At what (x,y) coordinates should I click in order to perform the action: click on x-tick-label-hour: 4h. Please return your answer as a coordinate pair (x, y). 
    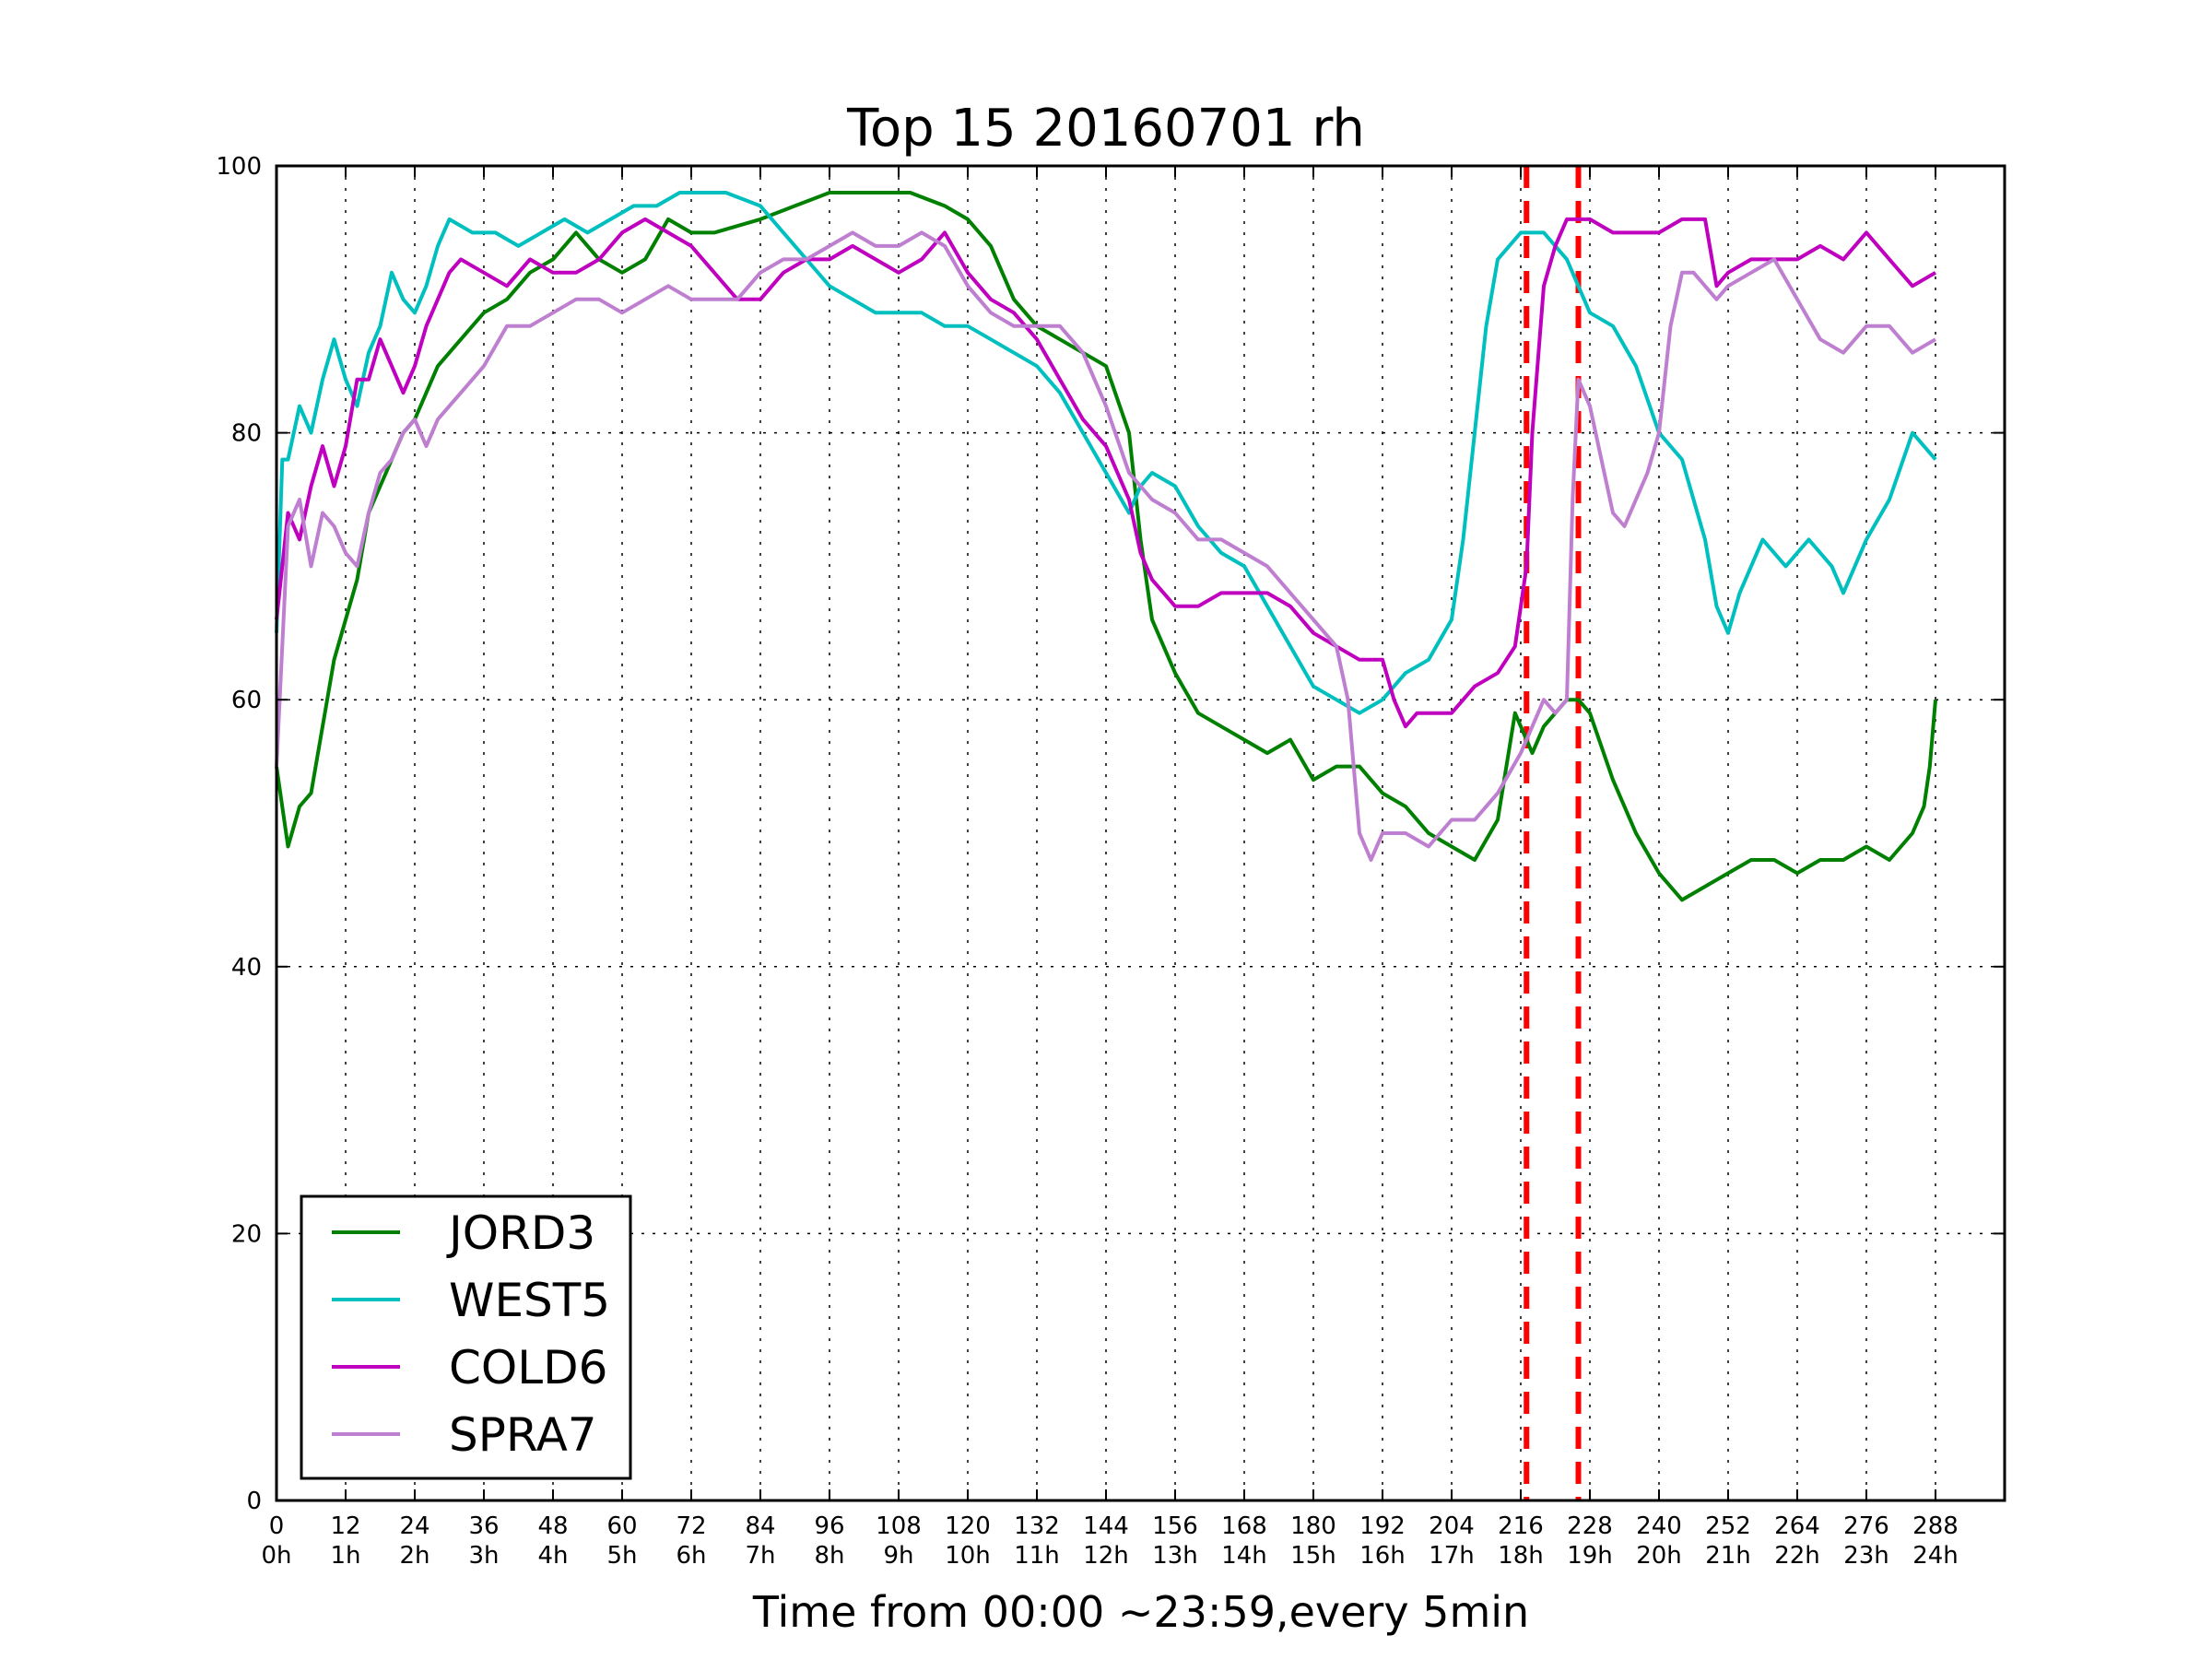
    Looking at the image, I should click on (552, 1556).